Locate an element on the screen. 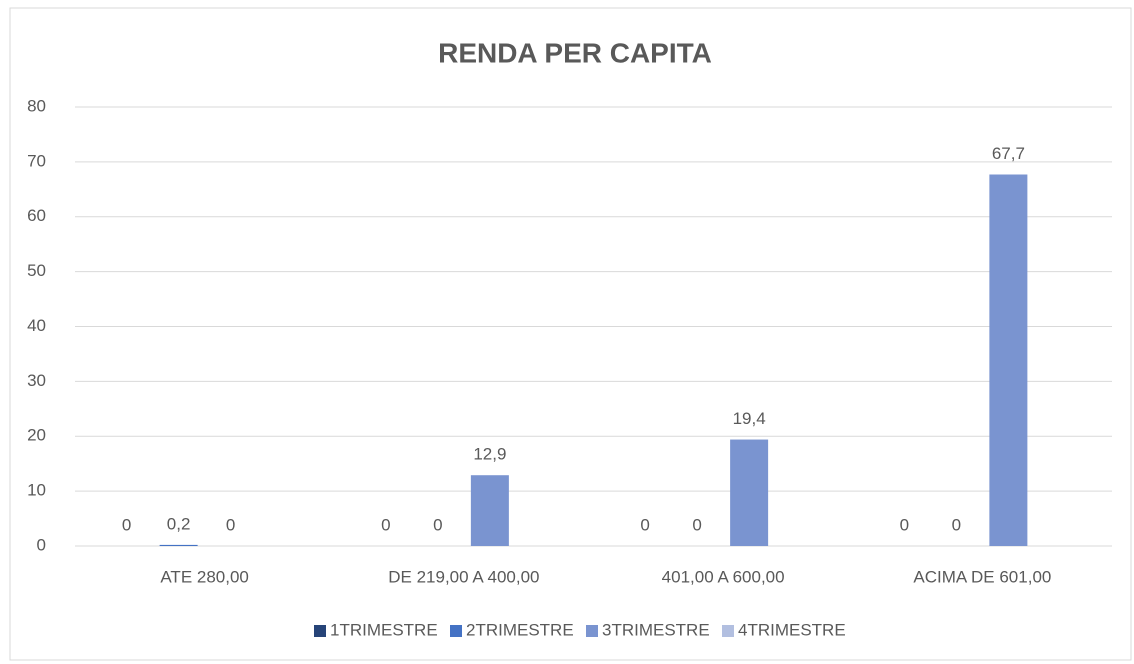 Image resolution: width=1134 pixels, height=664 pixels. legend-label: 4TRIMESTRE is located at coordinates (792, 629).